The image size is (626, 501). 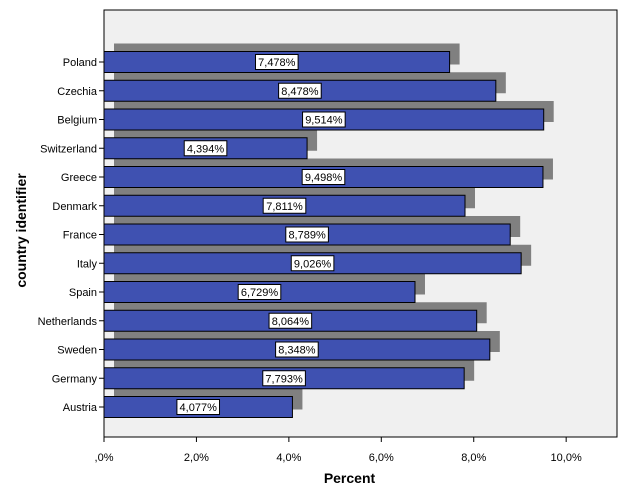 What do you see at coordinates (288, 458) in the screenshot?
I see `x-tick-label: 4,0%` at bounding box center [288, 458].